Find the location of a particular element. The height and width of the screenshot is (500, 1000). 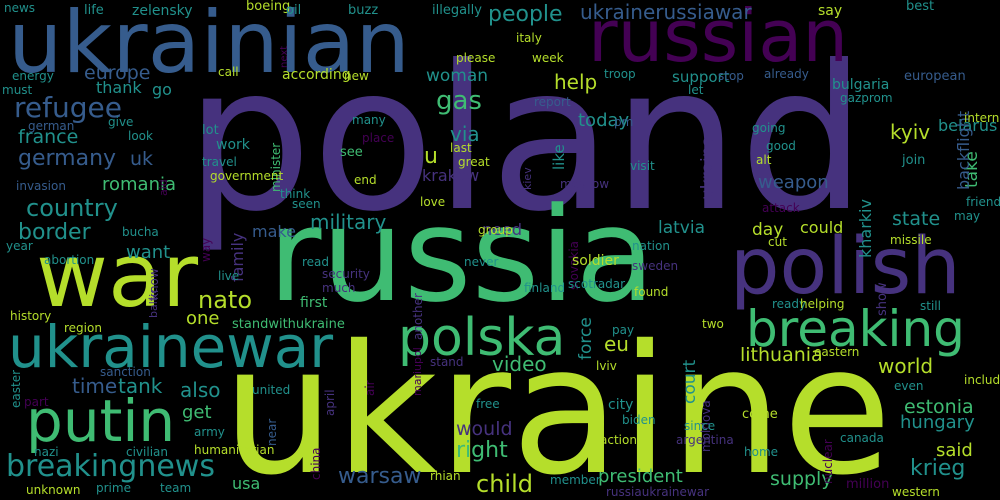

word-unknown: unknown is located at coordinates (53, 490).